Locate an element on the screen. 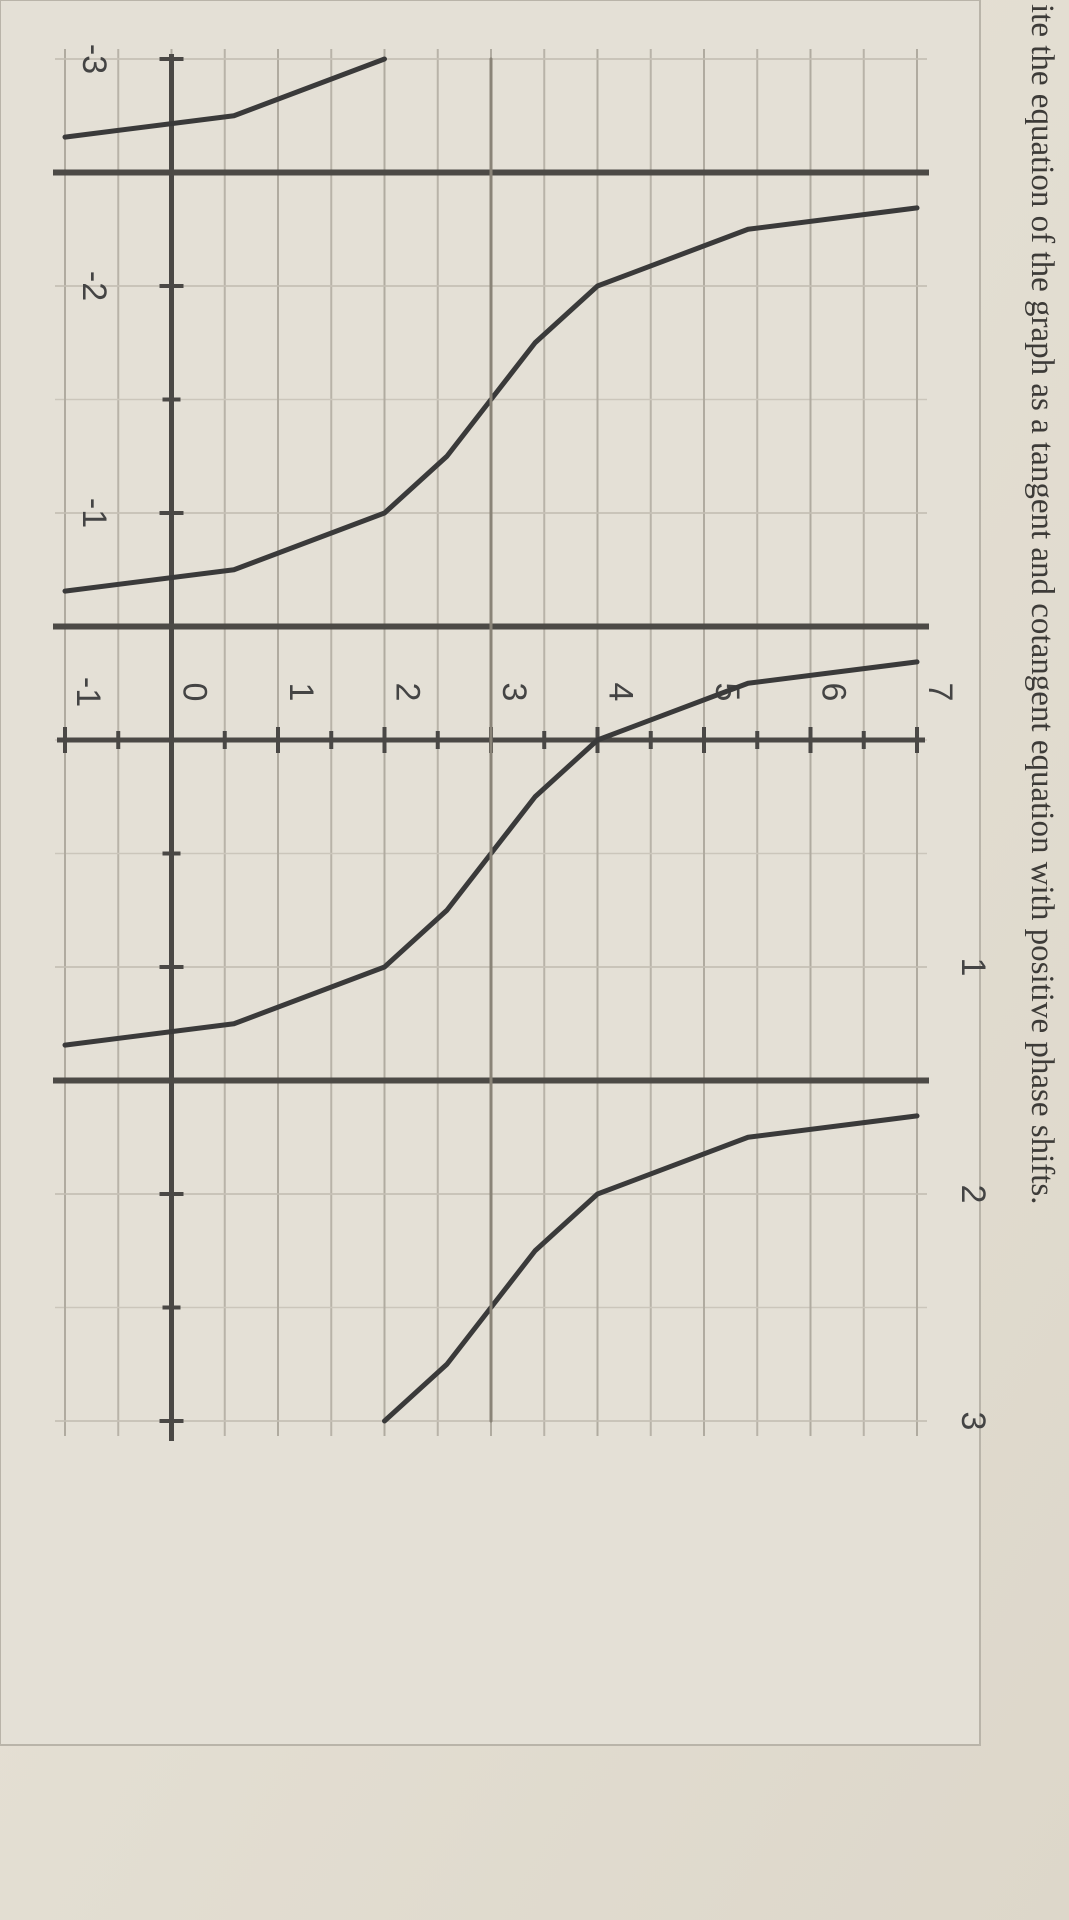 This screenshot has width=1069, height=1920. y-tick-label: 2 is located at coordinates (408, 692).